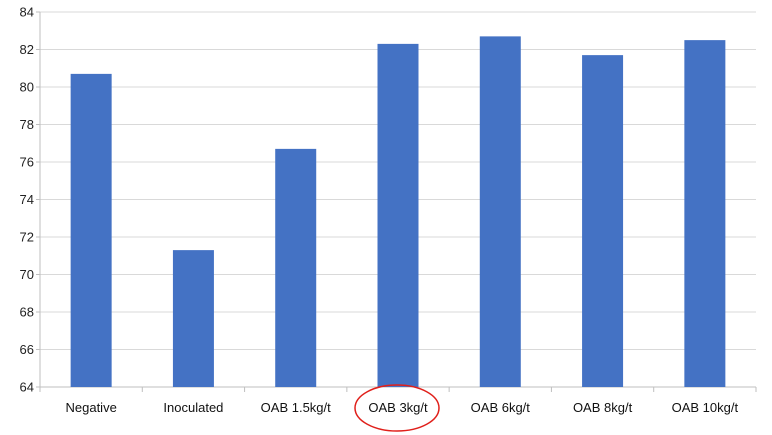 The width and height of the screenshot is (772, 435). What do you see at coordinates (27, 87) in the screenshot?
I see `y-tick-label: 80` at bounding box center [27, 87].